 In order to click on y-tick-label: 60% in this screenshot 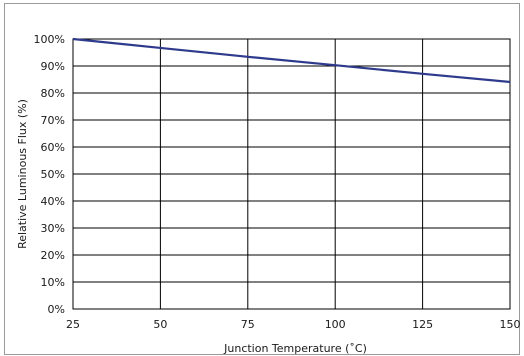, I will do `click(53, 147)`.